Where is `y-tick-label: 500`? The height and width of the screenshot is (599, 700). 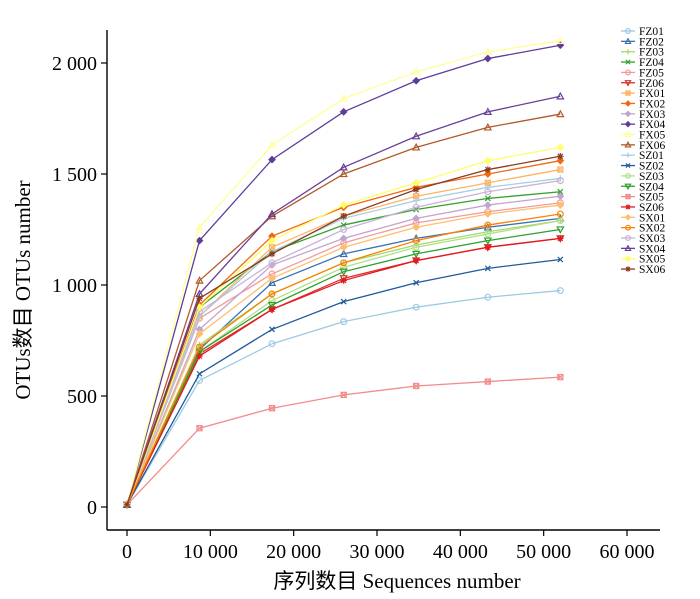
y-tick-label: 500 is located at coordinates (82, 397).